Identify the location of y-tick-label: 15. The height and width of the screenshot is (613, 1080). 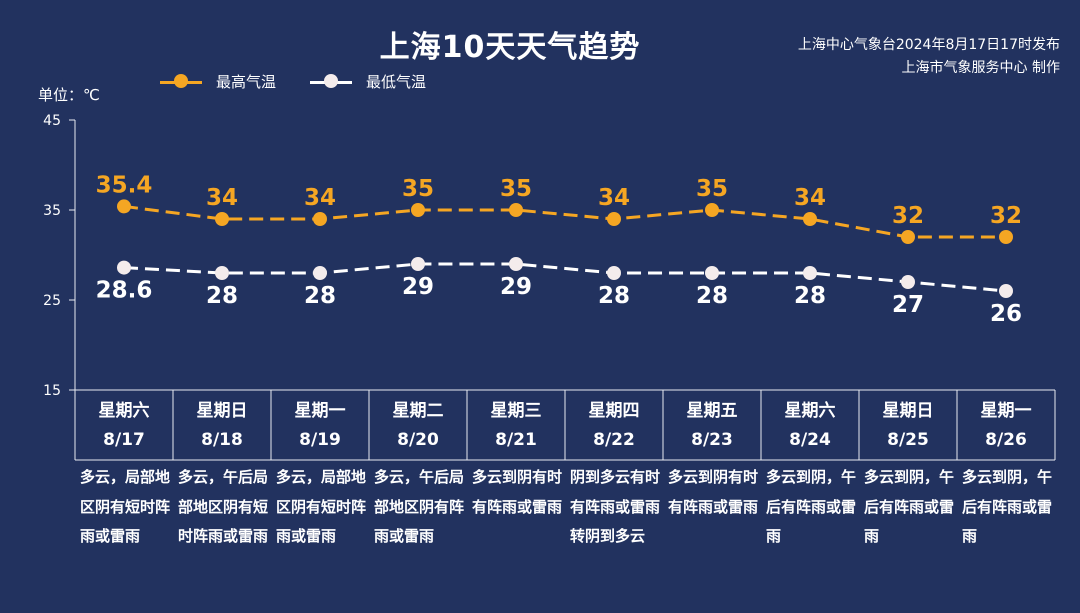
(52, 391).